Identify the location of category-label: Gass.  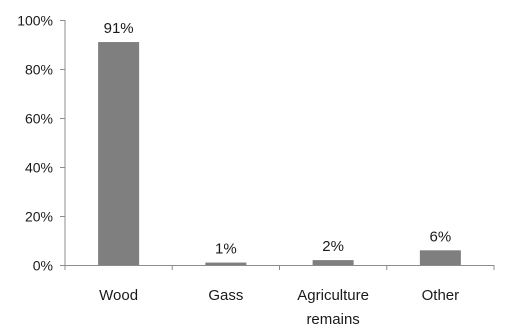
(225, 295).